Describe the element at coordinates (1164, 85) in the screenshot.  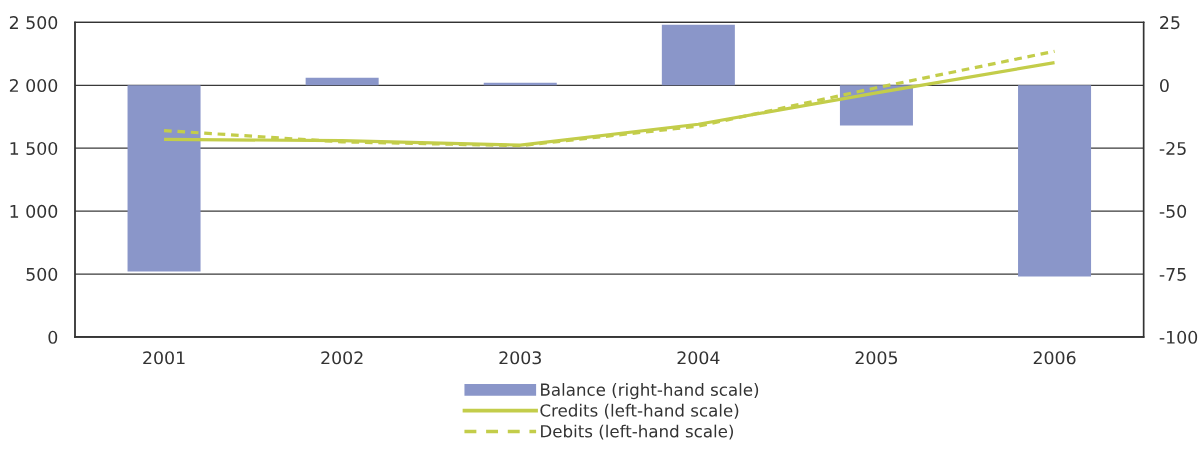
I see `y2-tick-label: 0` at that location.